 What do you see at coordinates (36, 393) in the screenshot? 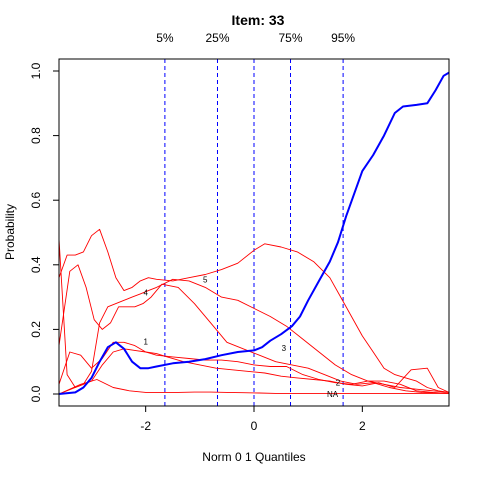
I see `y-tick-label: 0.0` at bounding box center [36, 393].